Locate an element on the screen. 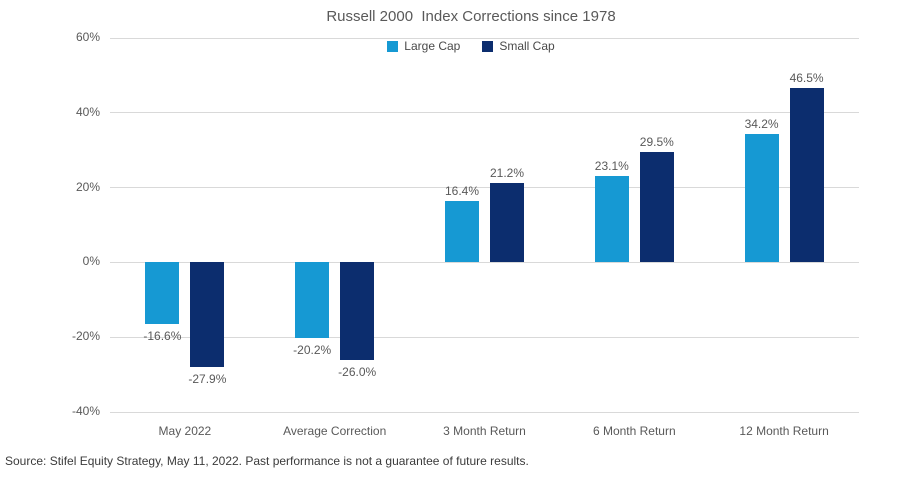 This screenshot has height=478, width=907. bar-value-label: 23.1% is located at coordinates (611, 166).